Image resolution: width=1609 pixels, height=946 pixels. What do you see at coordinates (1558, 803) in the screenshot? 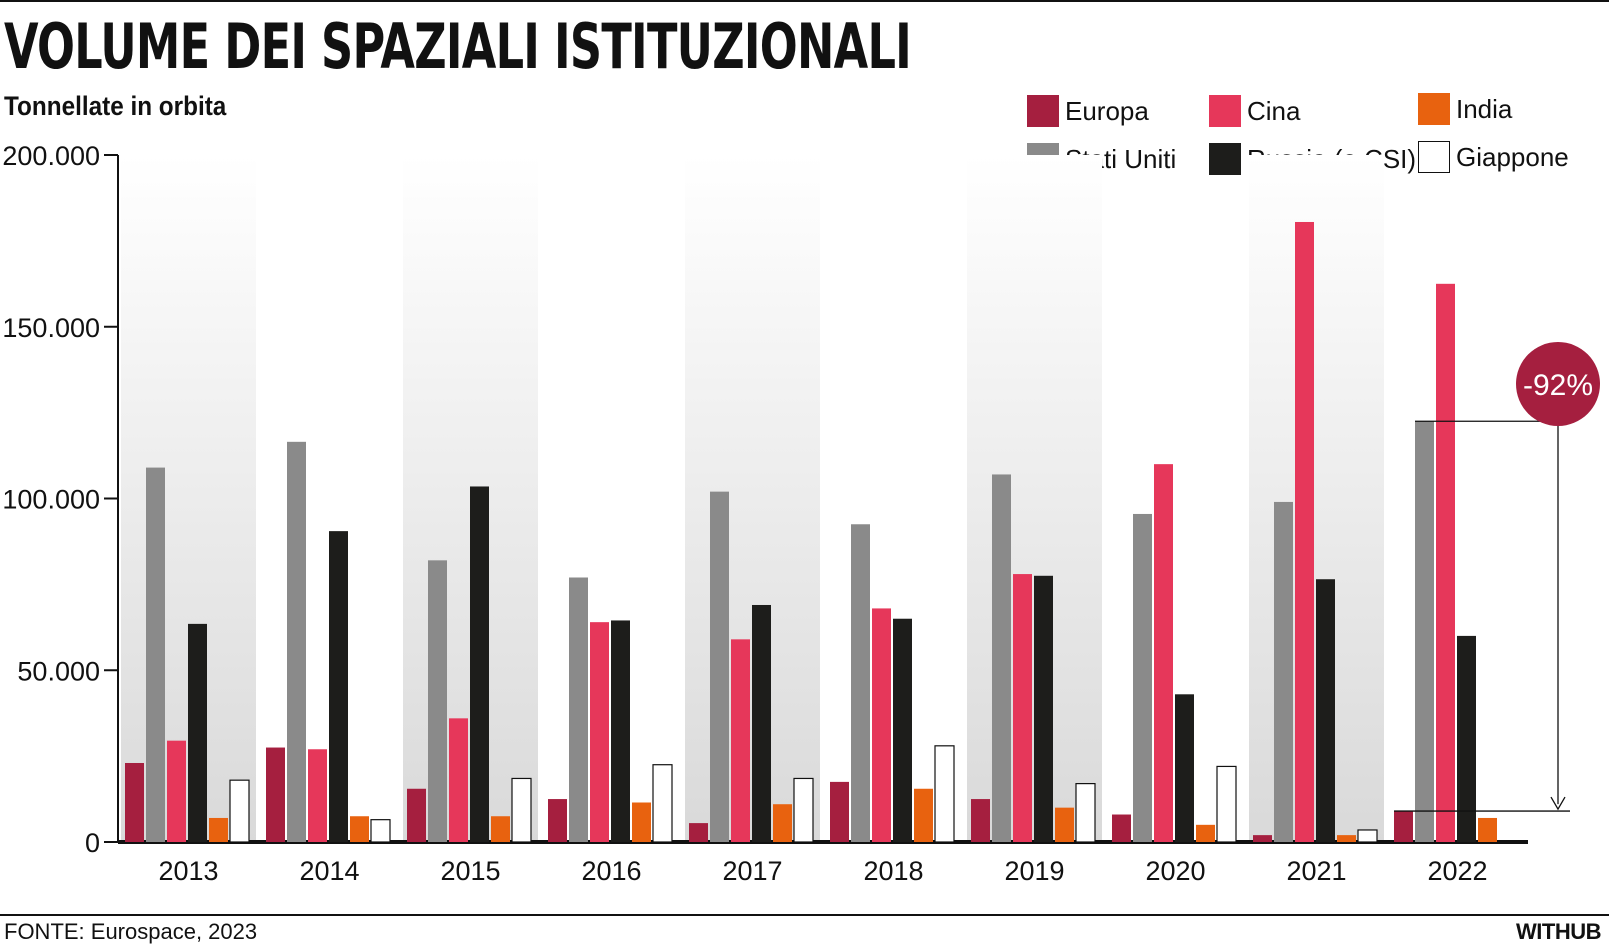
I see `annotation-arrowhead` at bounding box center [1558, 803].